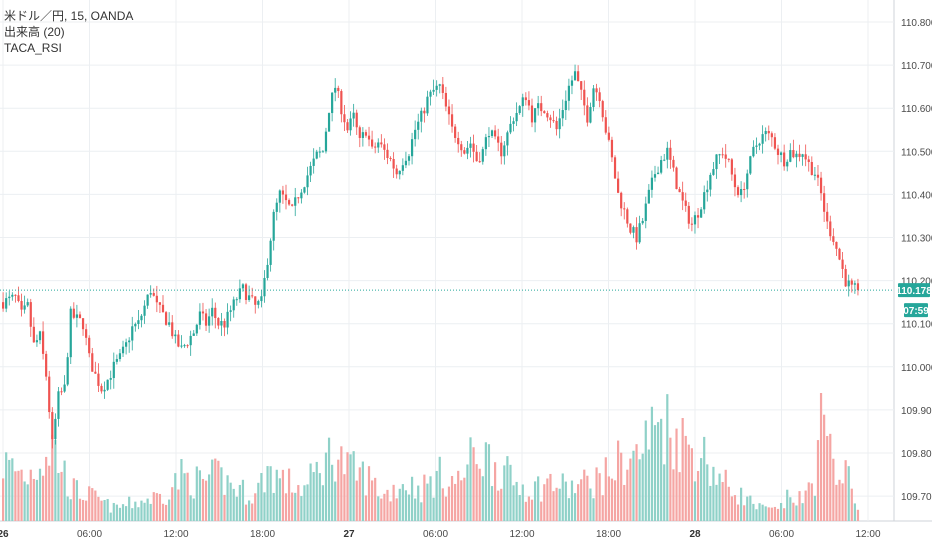 The width and height of the screenshot is (932, 550). Describe the element at coordinates (916, 411) in the screenshot. I see `price-tick-label: 109.900` at that location.